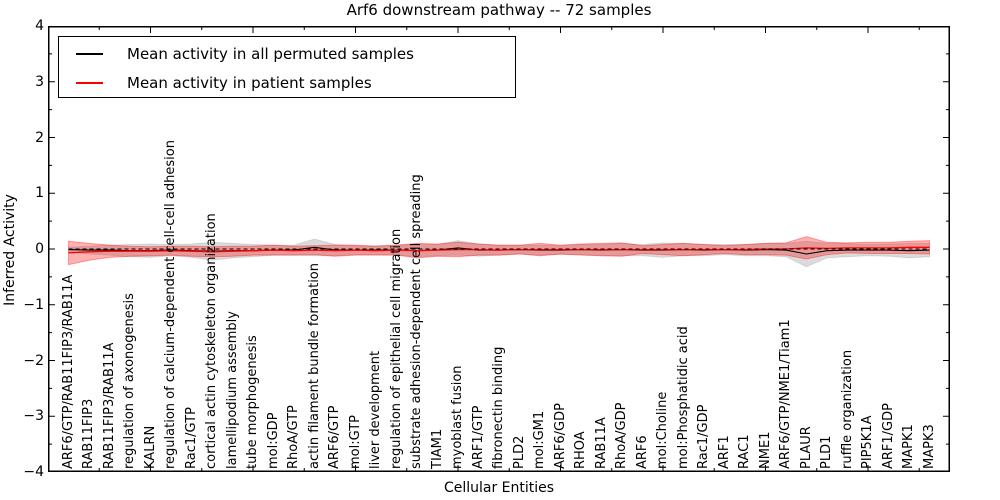  I want to click on x-category-label: MAPK3, so click(929, 446).